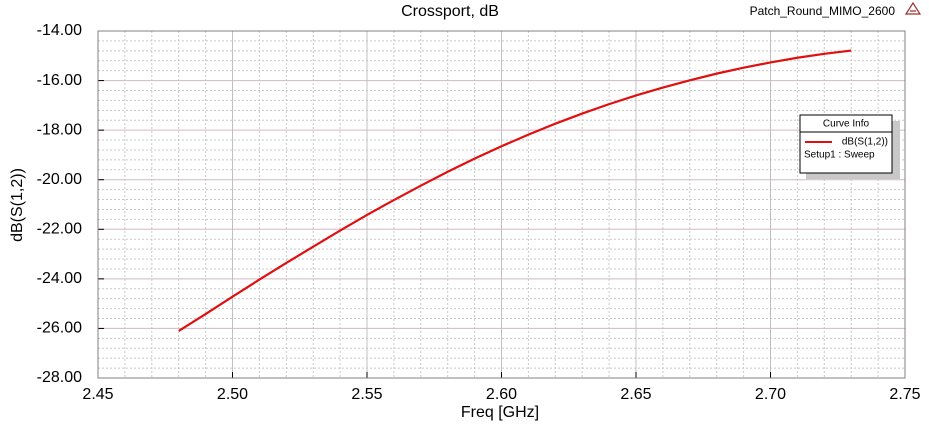 This screenshot has height=429, width=929. What do you see at coordinates (839, 155) in the screenshot?
I see `legend-subtitle: Setup1 : Sweep` at bounding box center [839, 155].